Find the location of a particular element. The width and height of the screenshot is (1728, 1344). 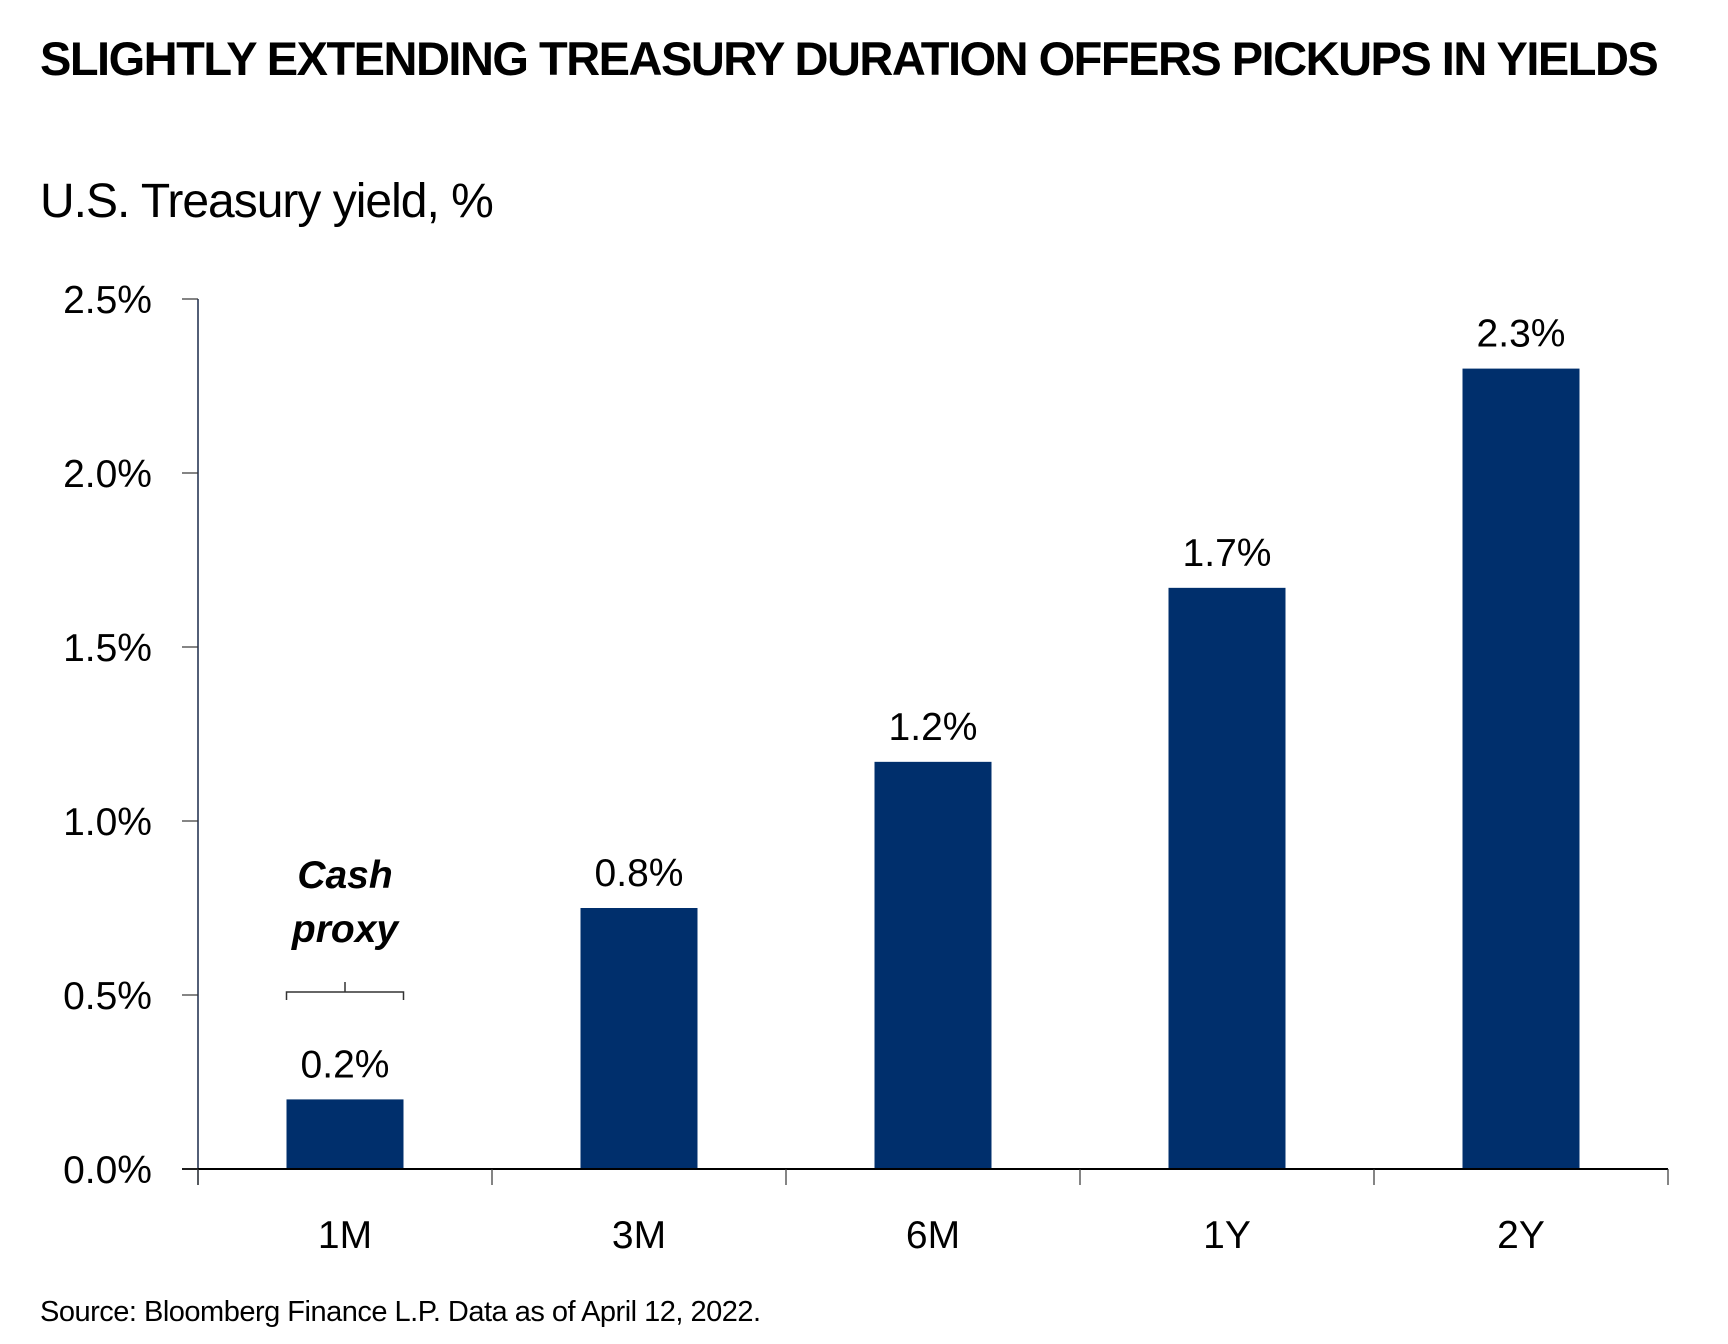

y-tick-label: 1.0% is located at coordinates (107, 822).